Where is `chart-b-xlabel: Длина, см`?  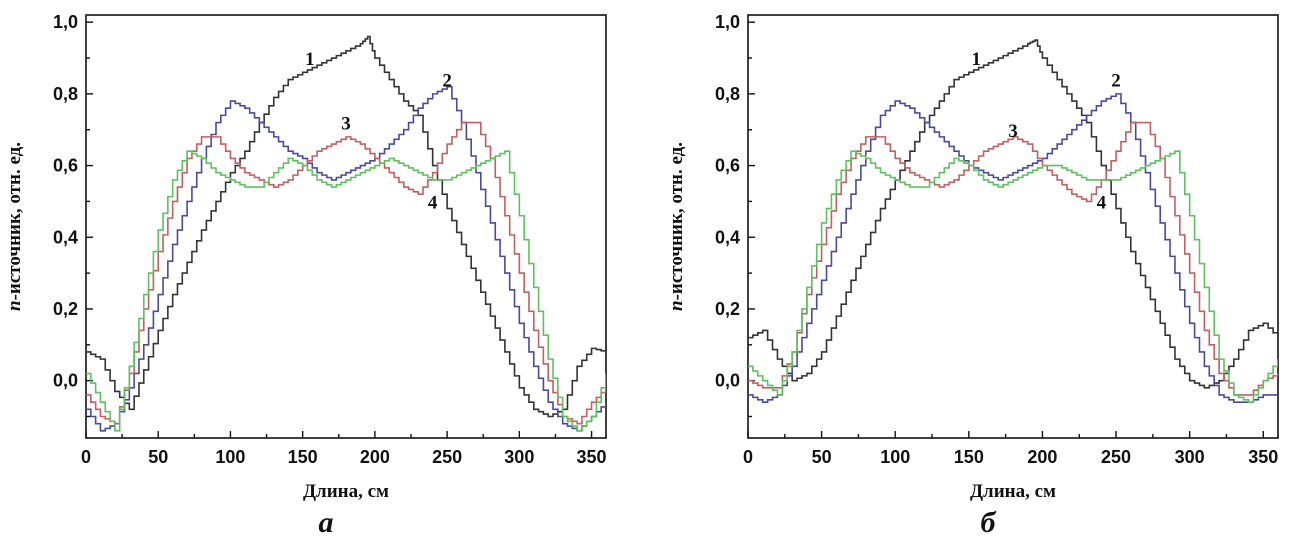 chart-b-xlabel: Длина, см is located at coordinates (1013, 491).